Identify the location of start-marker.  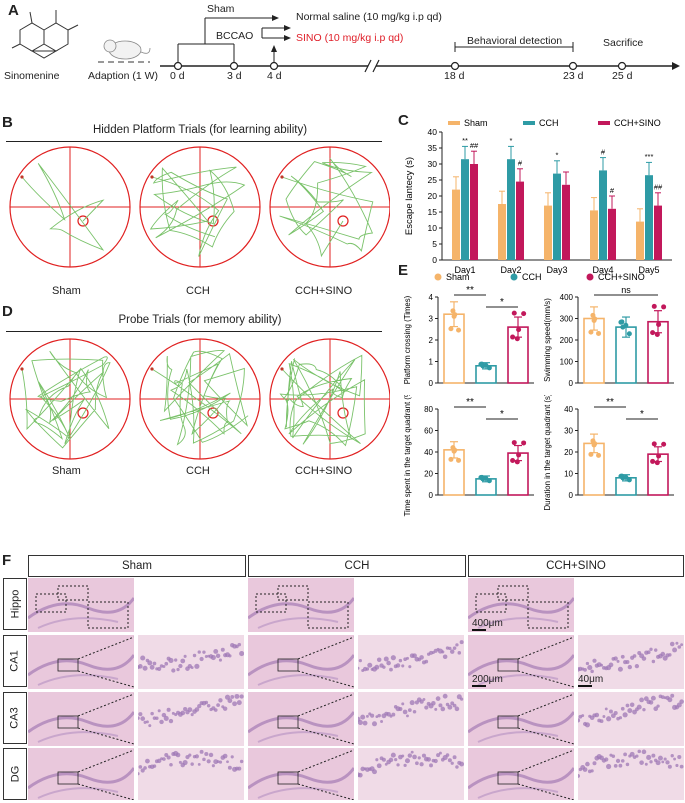
(22, 369).